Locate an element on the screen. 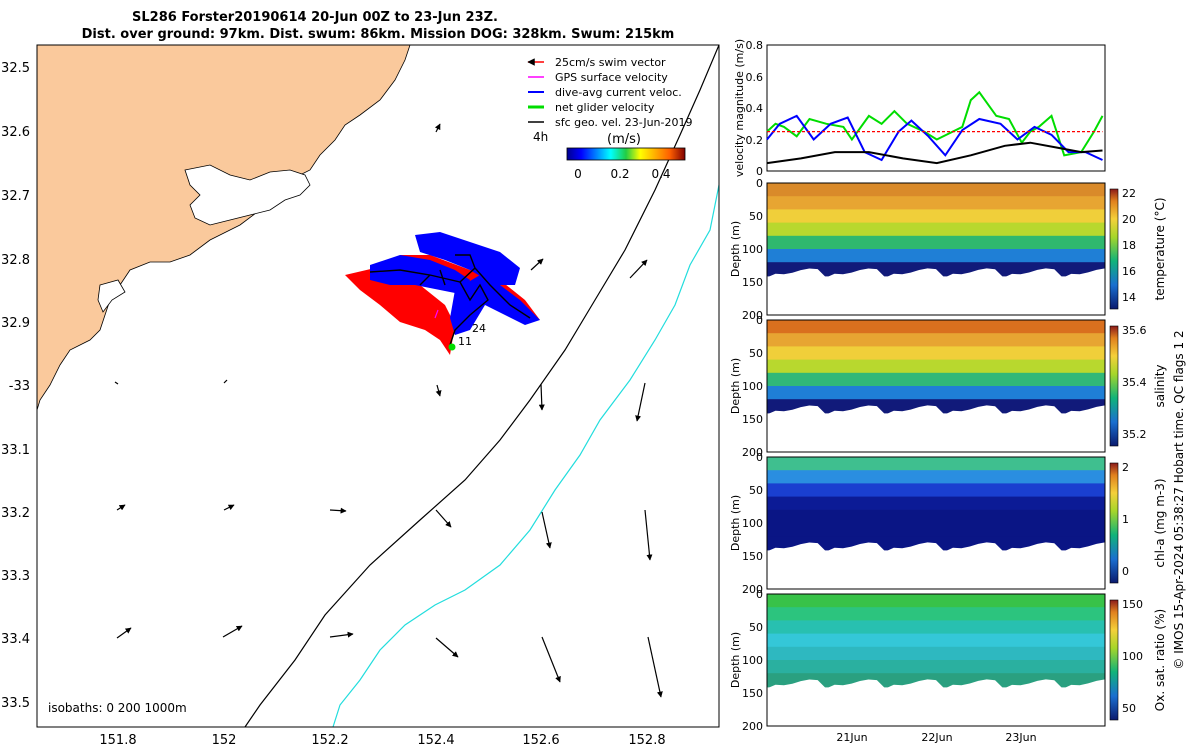 The width and height of the screenshot is (1200, 750). glider-track is located at coordinates (450, 300).